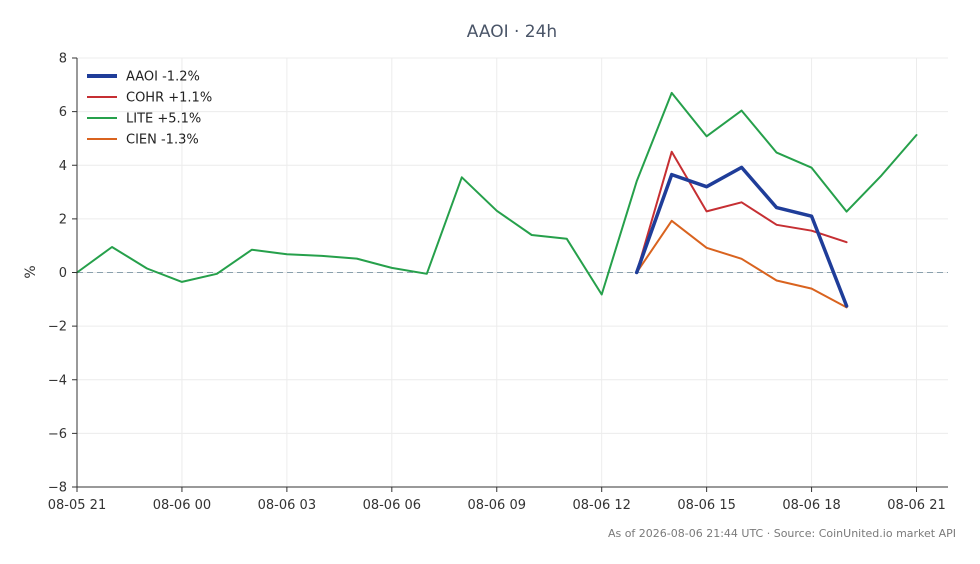 The height and width of the screenshot is (564, 980). I want to click on x-tick-label: 08-06 12, so click(601, 505).